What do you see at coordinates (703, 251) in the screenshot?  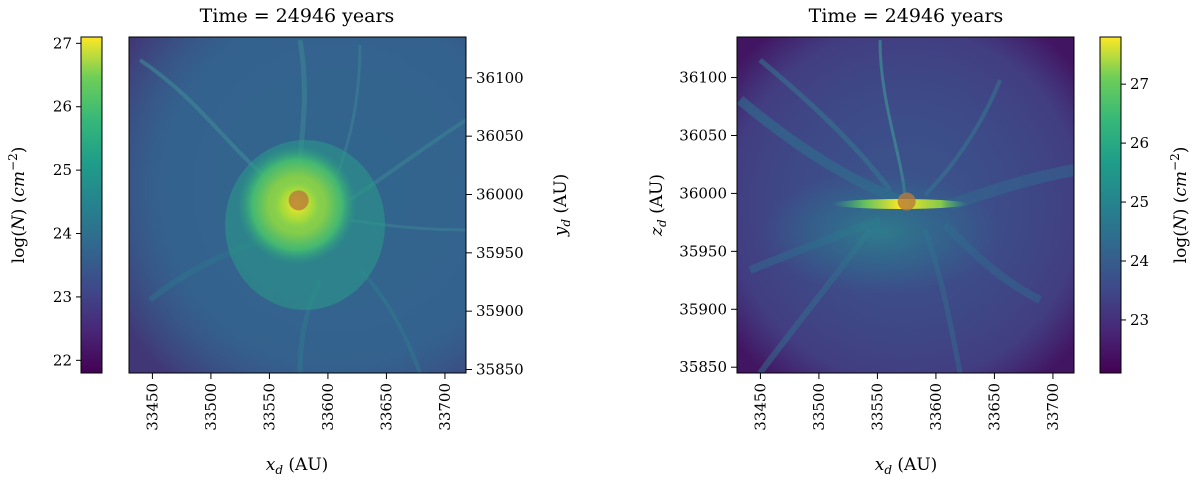 I see `panel-right-y-tick-label: 35950` at bounding box center [703, 251].